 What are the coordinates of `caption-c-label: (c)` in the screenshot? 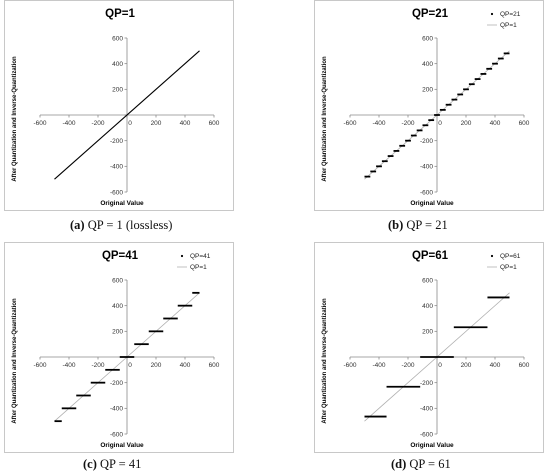 It's located at (90, 464).